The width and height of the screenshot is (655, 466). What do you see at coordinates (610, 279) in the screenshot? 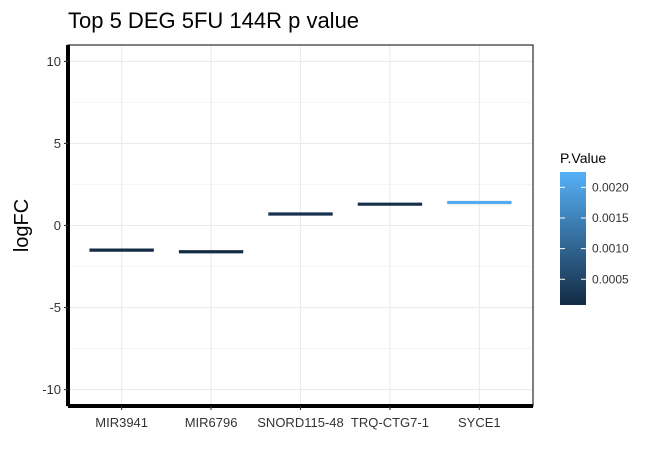
I see `legend-tick-label: 0.0005` at bounding box center [610, 279].